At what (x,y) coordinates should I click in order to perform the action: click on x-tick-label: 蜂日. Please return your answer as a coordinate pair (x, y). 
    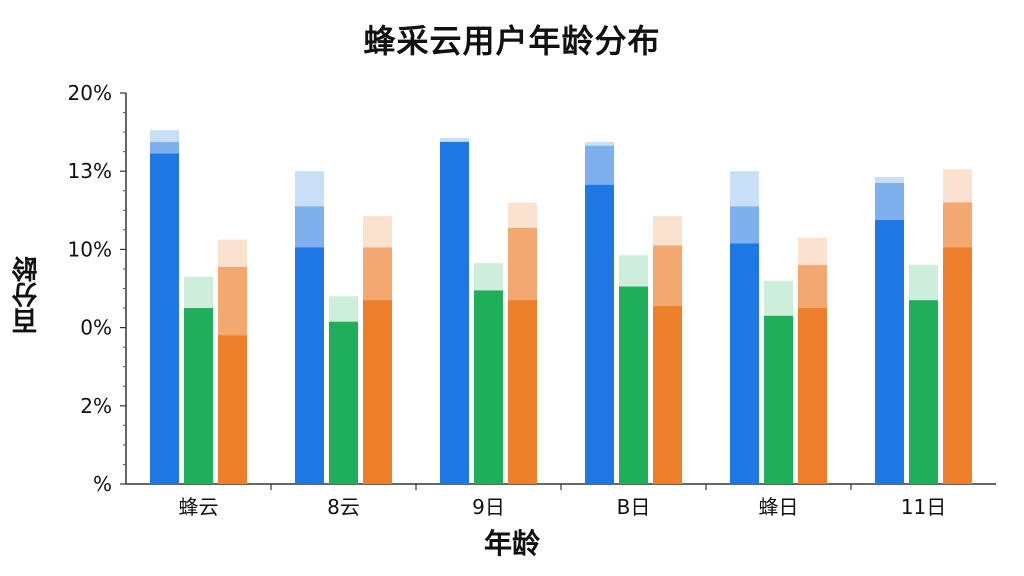
    Looking at the image, I should click on (779, 507).